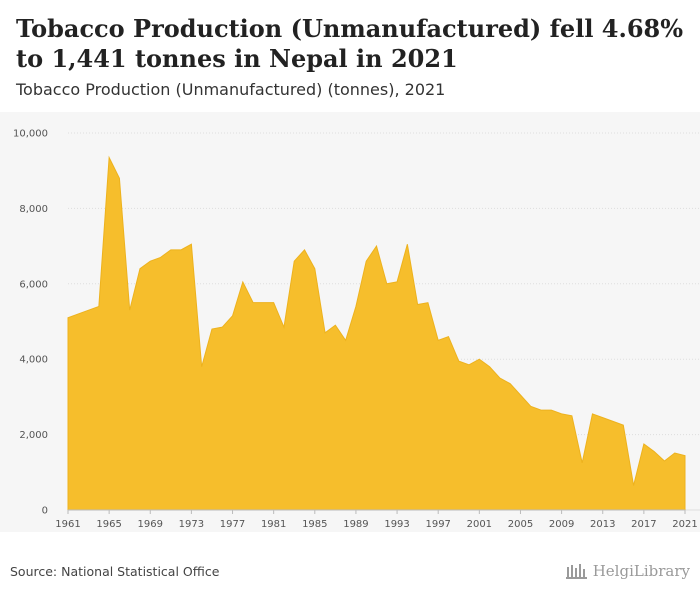 This screenshot has width=700, height=596. I want to click on x-tick-label: 1989, so click(355, 524).